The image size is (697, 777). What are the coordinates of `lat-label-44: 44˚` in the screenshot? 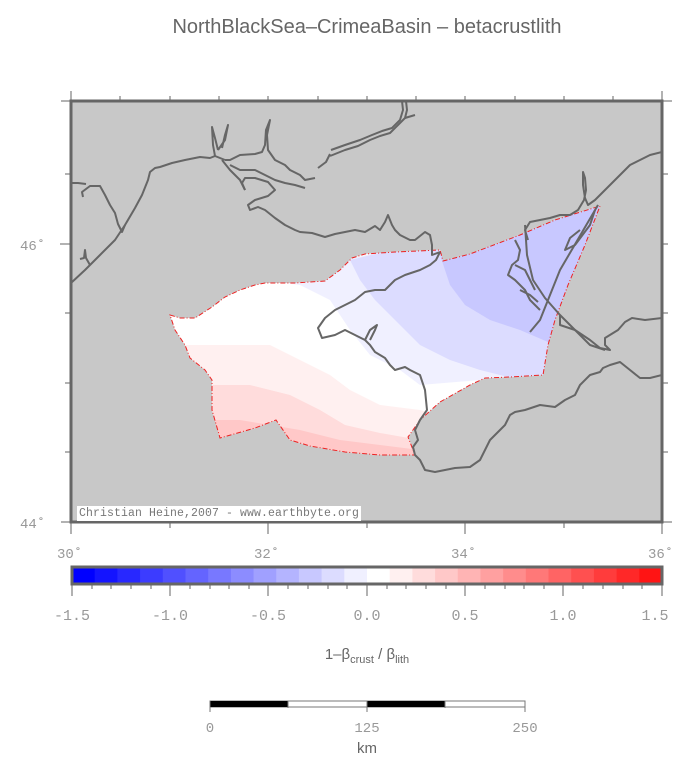 It's located at (32, 525).